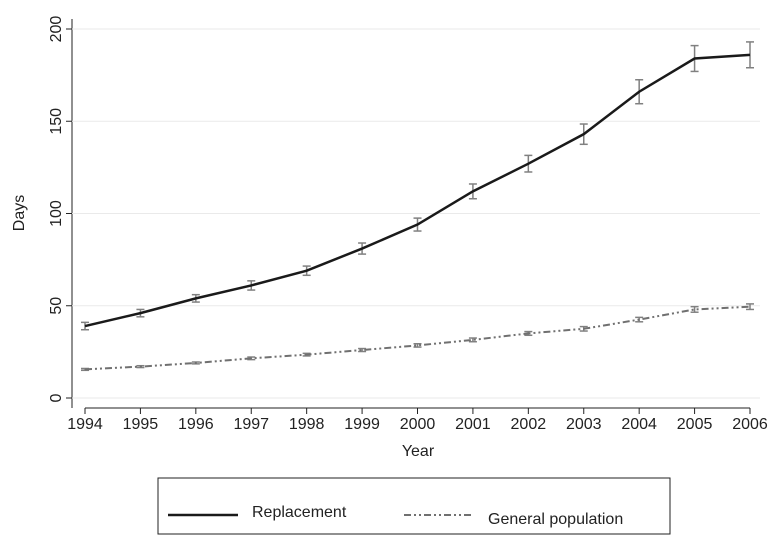  I want to click on legend-label: Replacement, so click(299, 512).